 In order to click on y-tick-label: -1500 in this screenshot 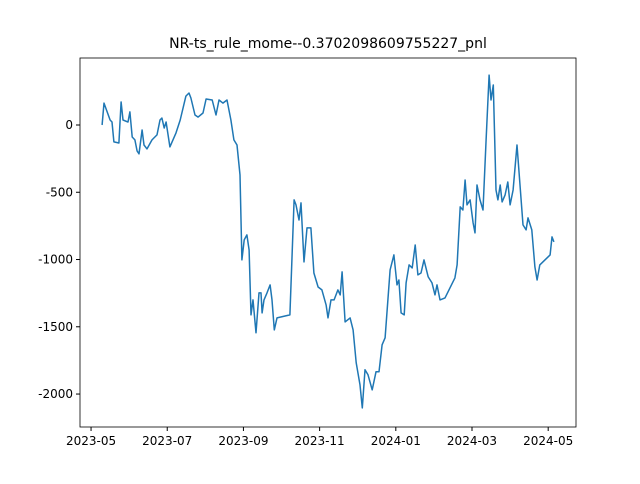, I will do `click(55, 327)`.